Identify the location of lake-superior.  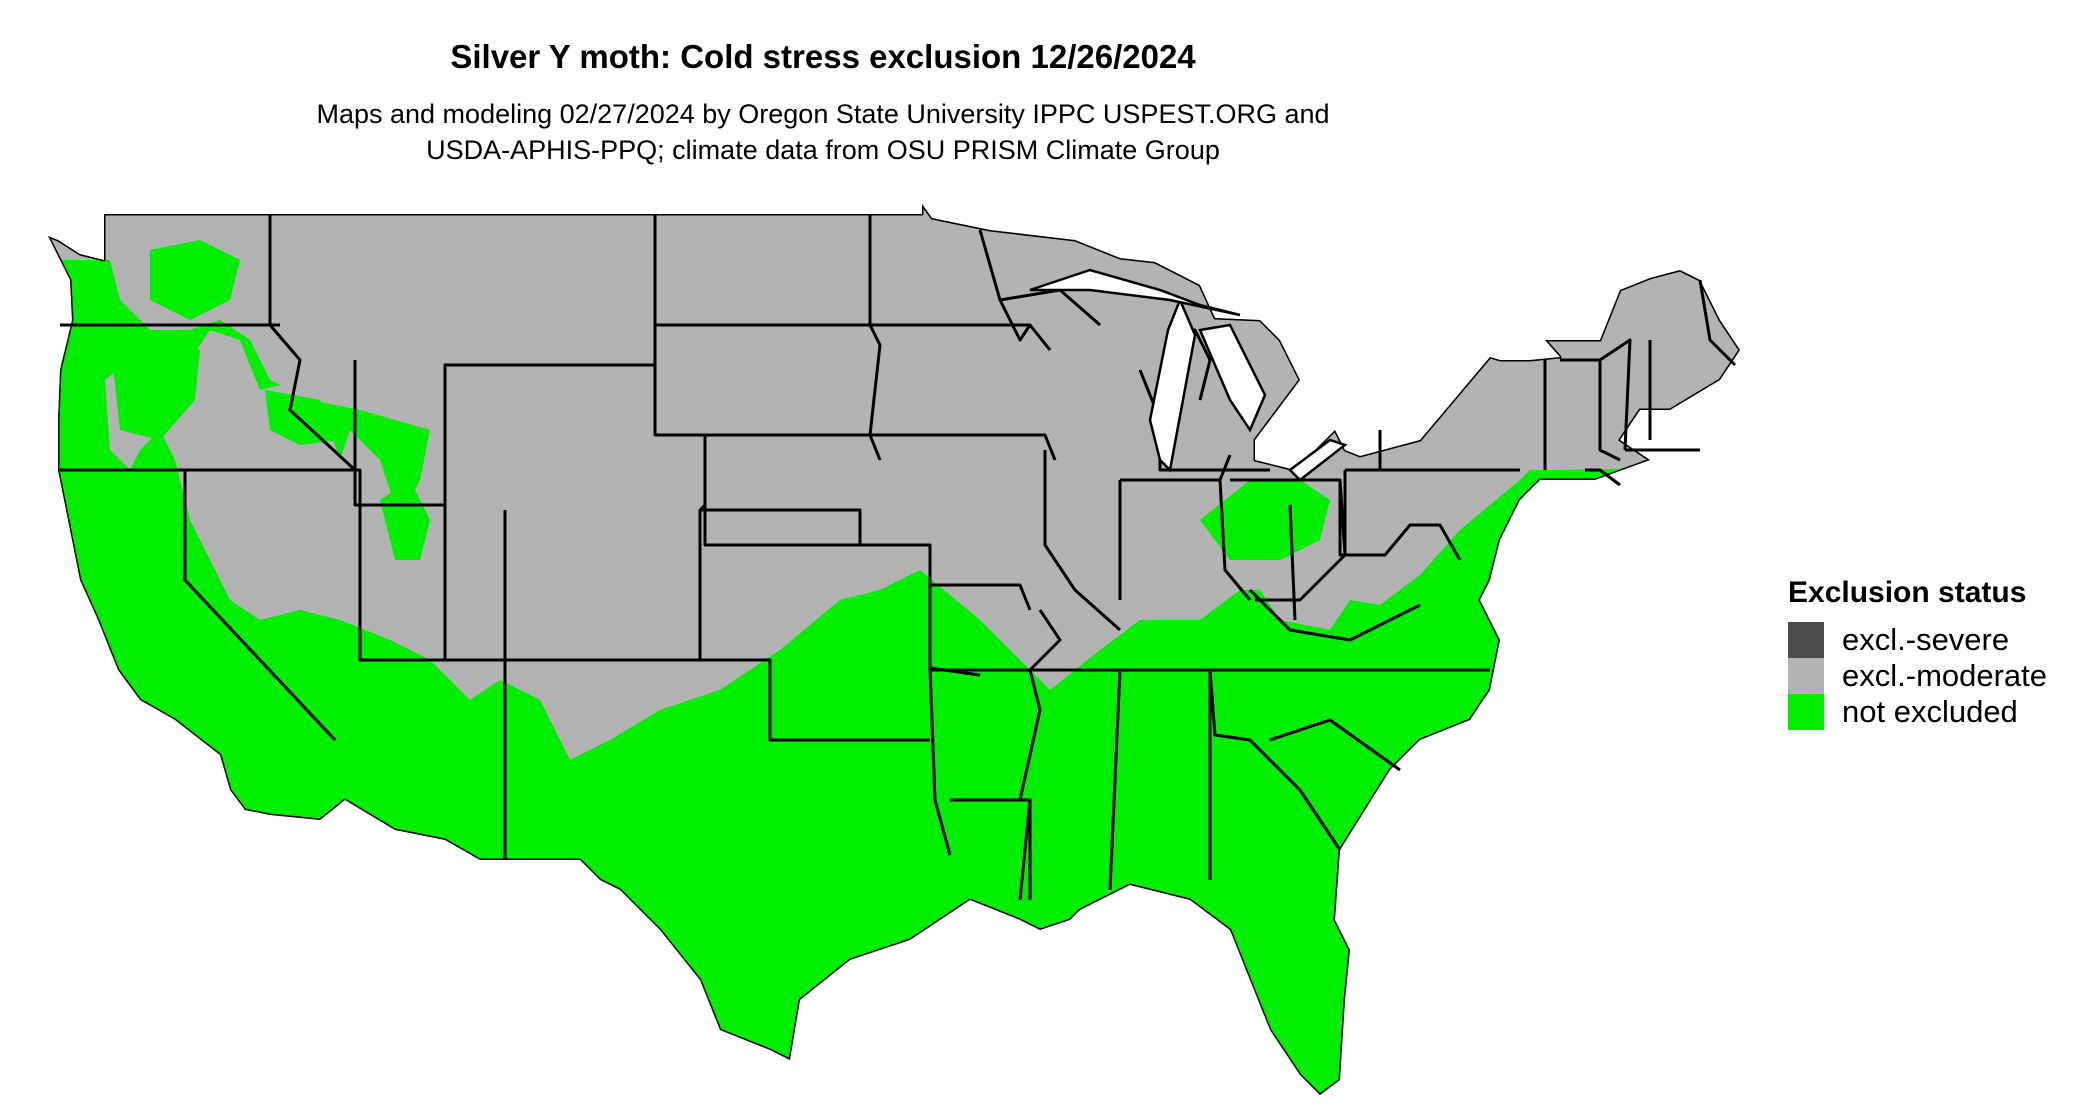
(1135, 292).